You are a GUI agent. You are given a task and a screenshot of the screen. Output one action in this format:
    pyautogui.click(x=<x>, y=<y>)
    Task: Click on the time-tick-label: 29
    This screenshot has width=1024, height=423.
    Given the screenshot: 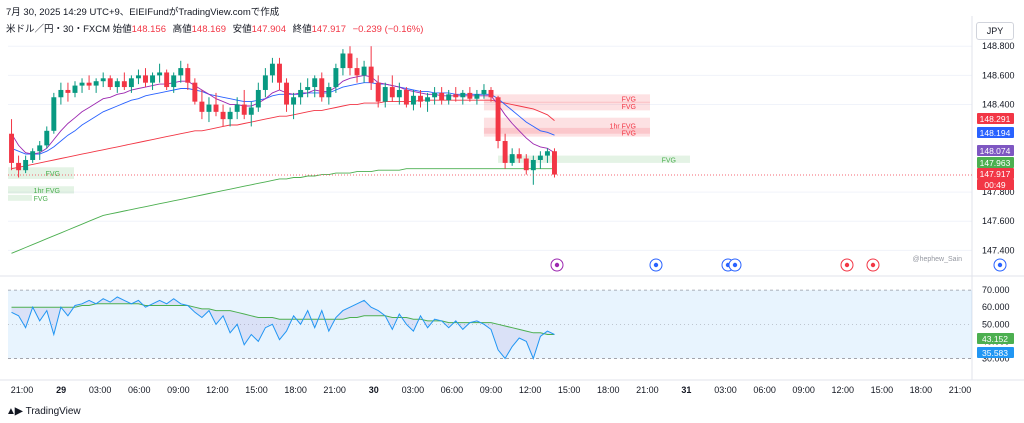 What is the action you would take?
    pyautogui.click(x=61, y=390)
    